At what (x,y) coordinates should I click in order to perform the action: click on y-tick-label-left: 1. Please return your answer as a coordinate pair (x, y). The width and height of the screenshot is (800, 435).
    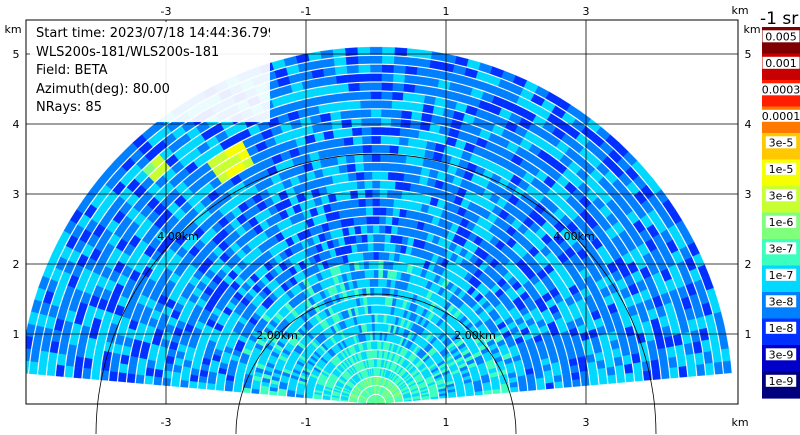
    Looking at the image, I should click on (16, 334).